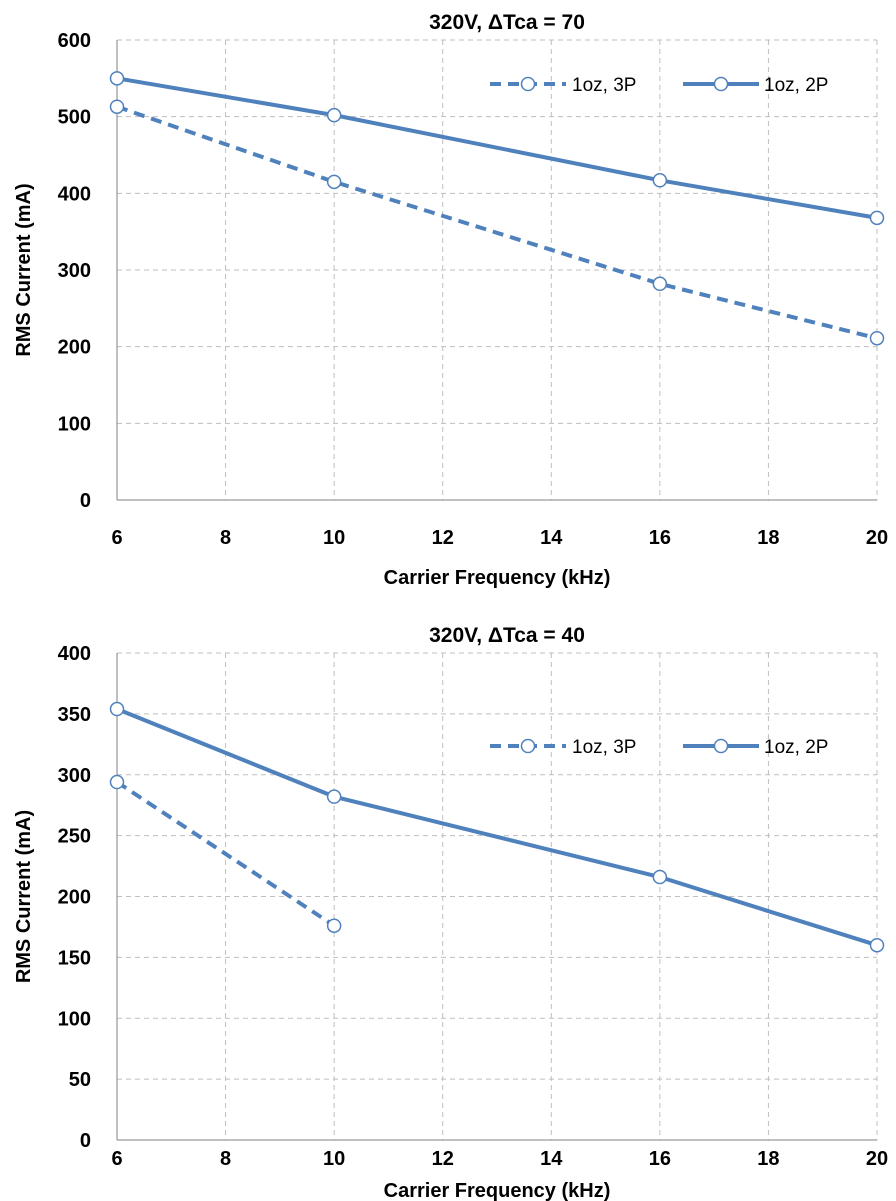  Describe the element at coordinates (507, 635) in the screenshot. I see `chart-title: 320V, ΔTca = 40` at that location.